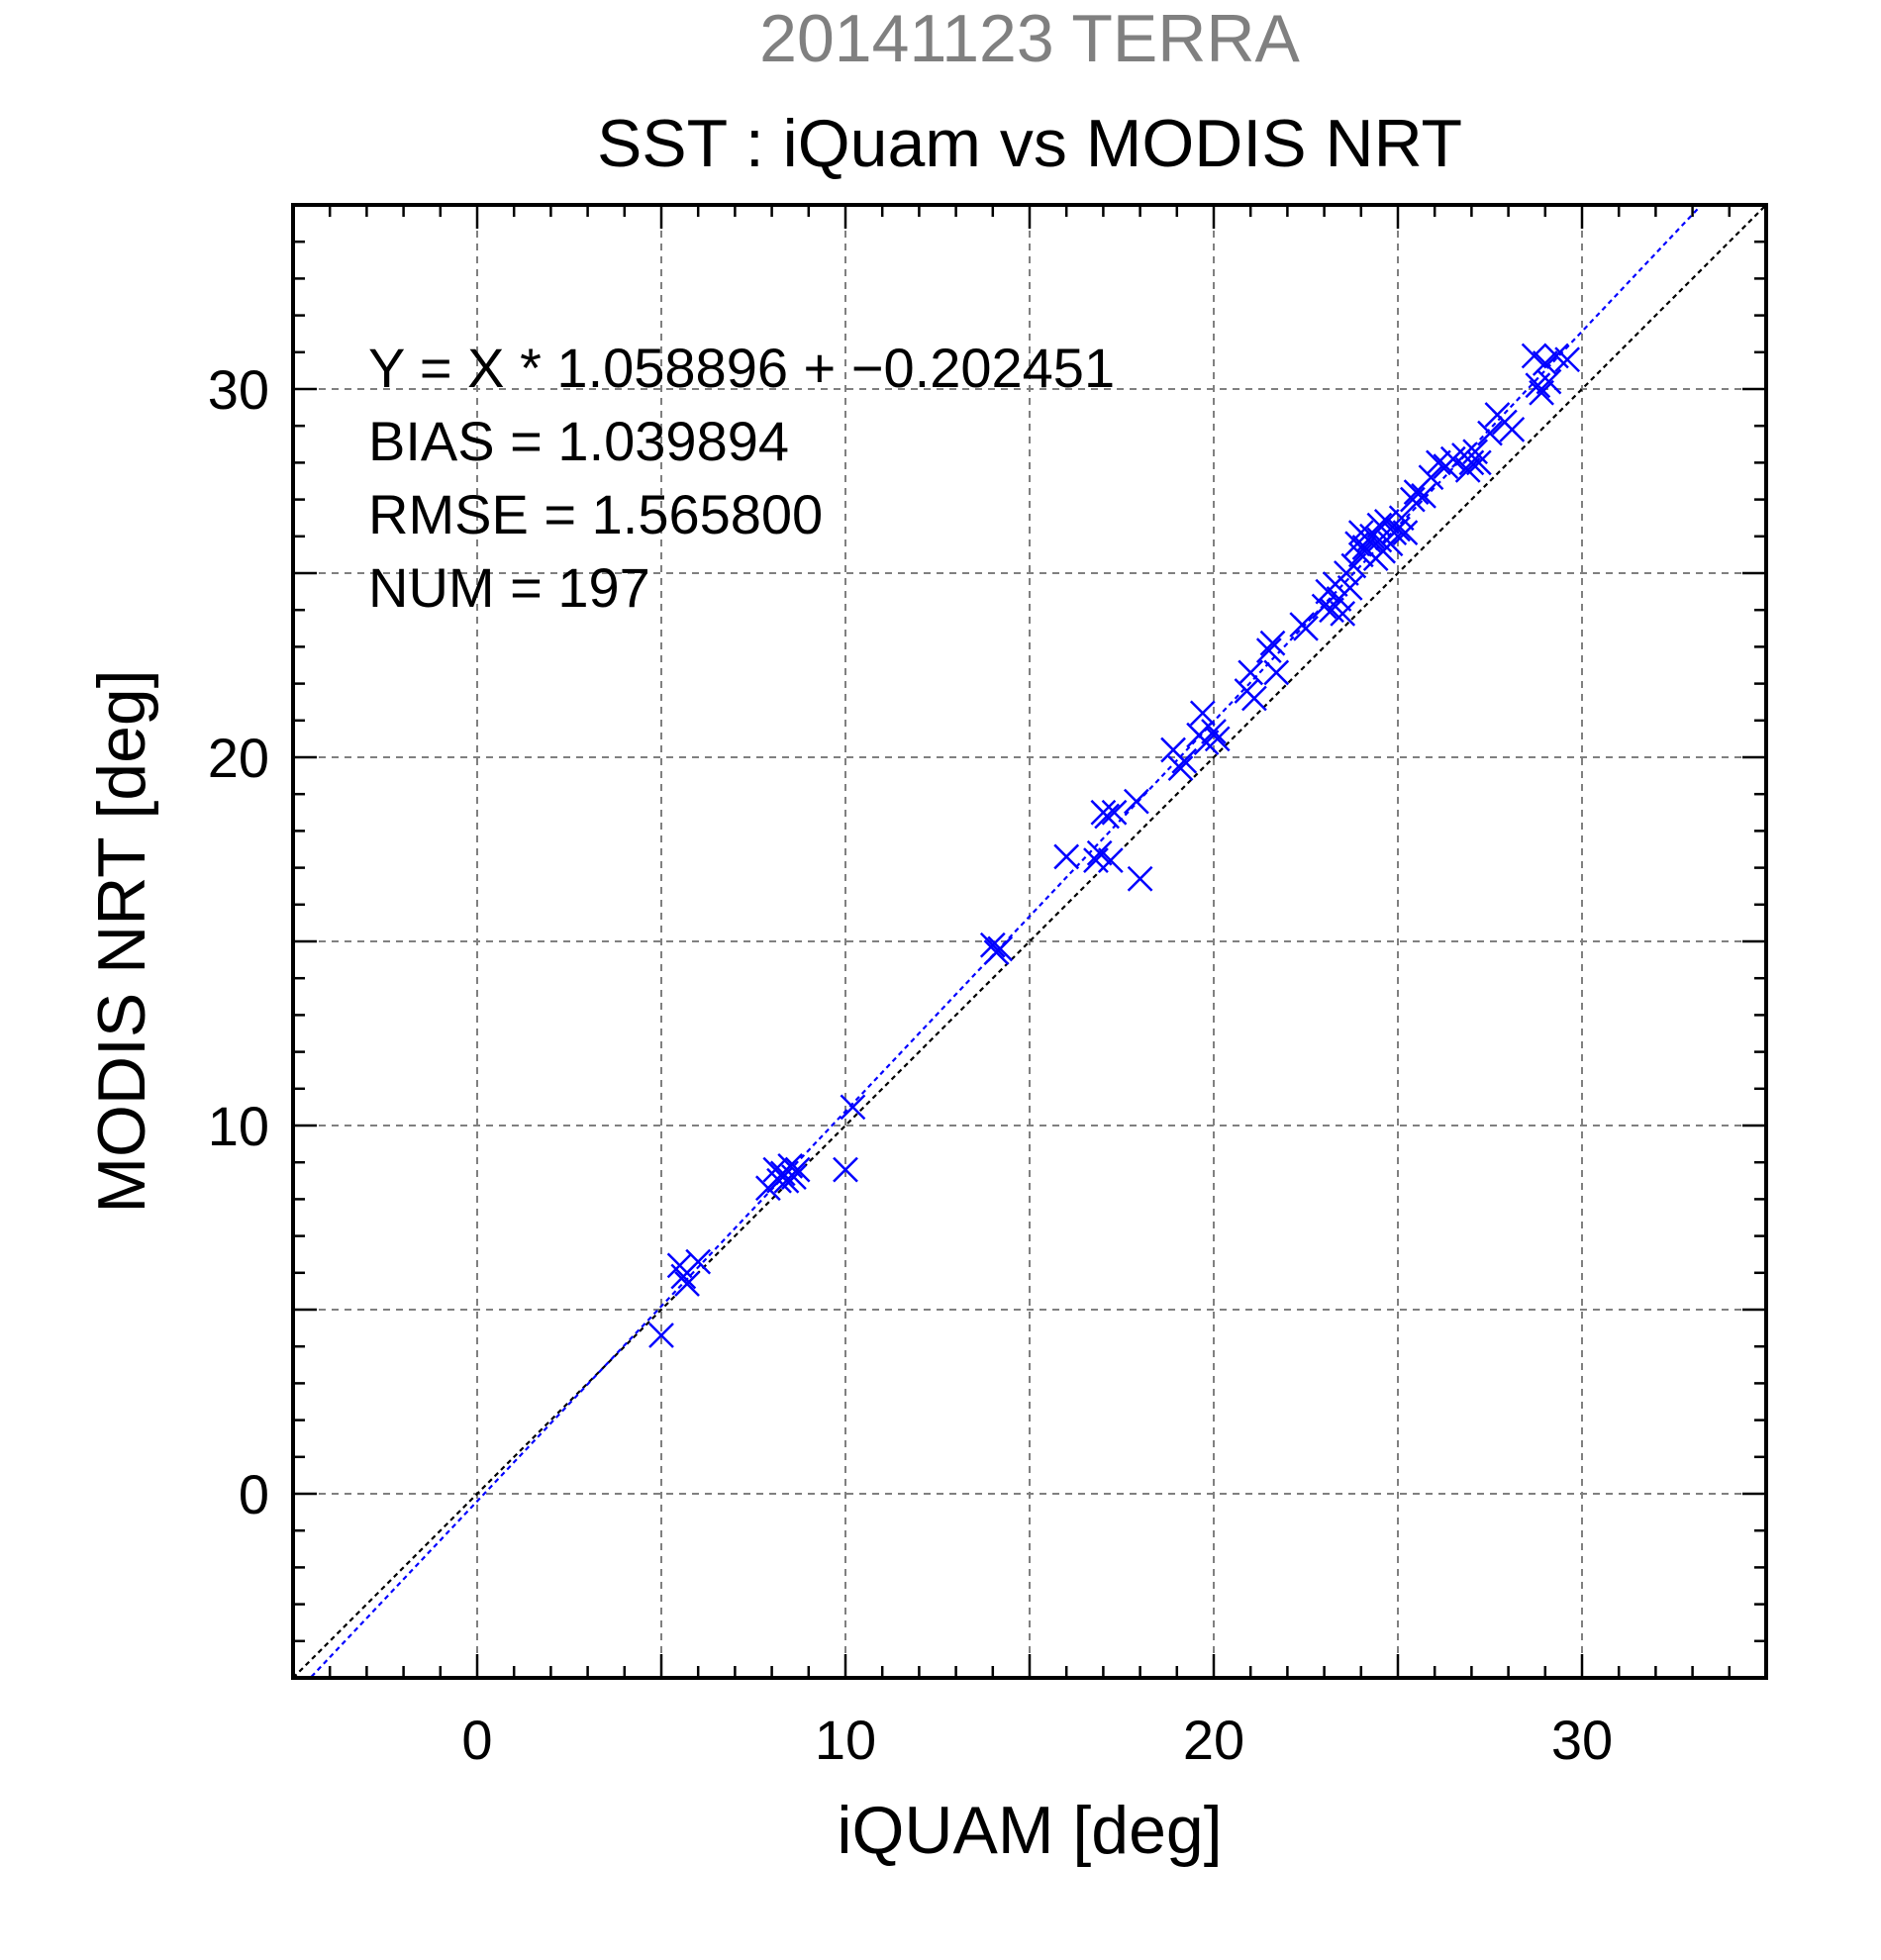 Image resolution: width=1881 pixels, height=1960 pixels. What do you see at coordinates (595, 514) in the screenshot?
I see `stats-line-rmse: RMSE = 1.565800` at bounding box center [595, 514].